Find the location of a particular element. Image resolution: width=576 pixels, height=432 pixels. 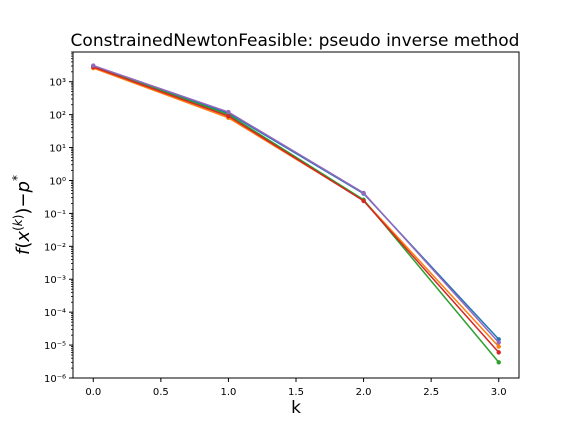

y-tick-label: 10¹ is located at coordinates (57, 149).